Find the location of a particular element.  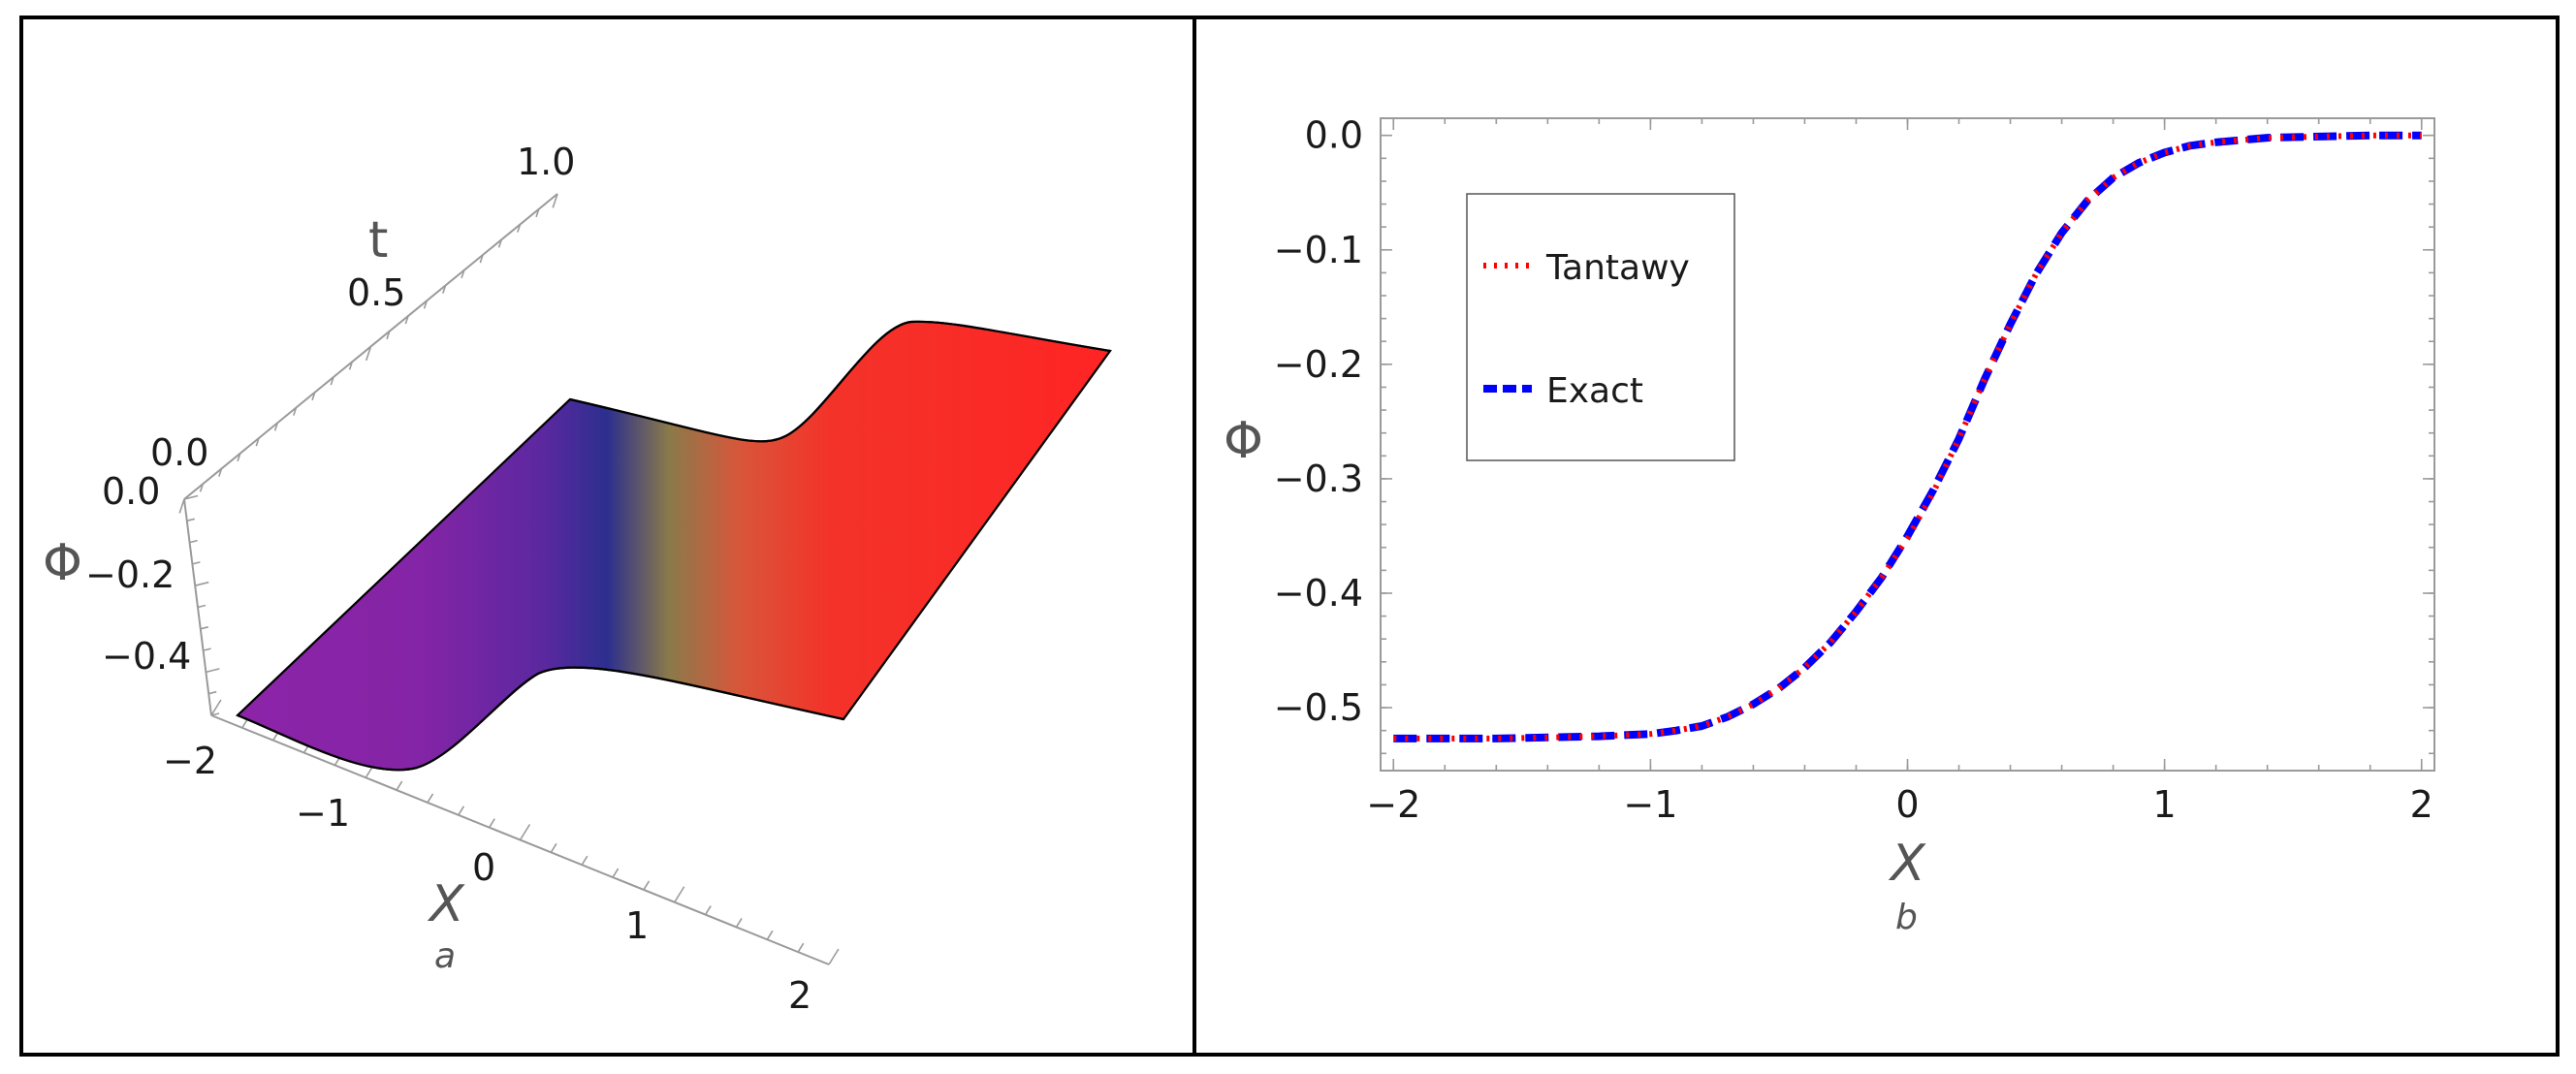

legend-label-tantawy: Tantawy is located at coordinates (1617, 268).